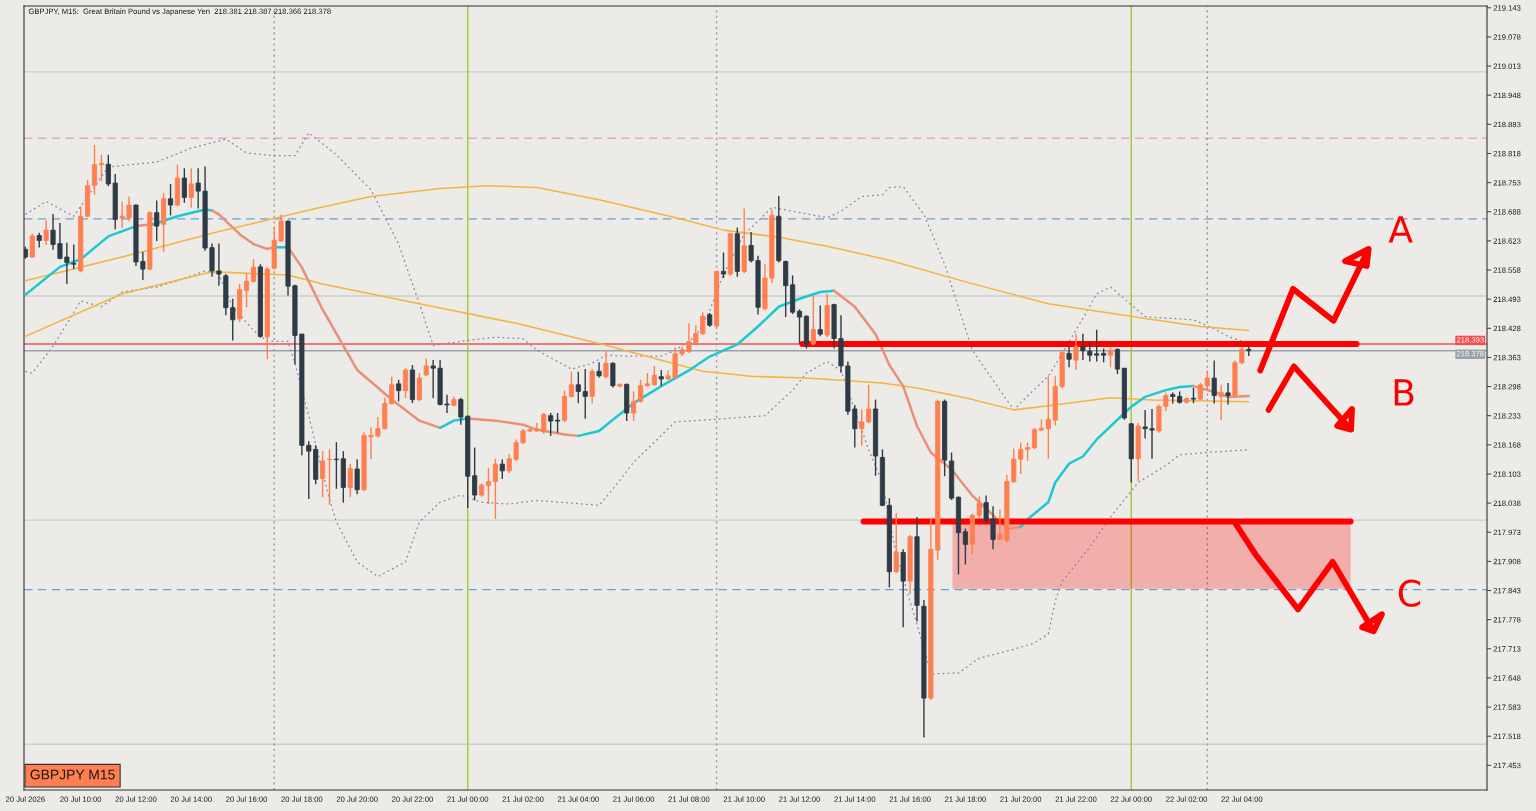 Image resolution: width=1536 pixels, height=811 pixels. I want to click on annotation: A, so click(1400, 229).